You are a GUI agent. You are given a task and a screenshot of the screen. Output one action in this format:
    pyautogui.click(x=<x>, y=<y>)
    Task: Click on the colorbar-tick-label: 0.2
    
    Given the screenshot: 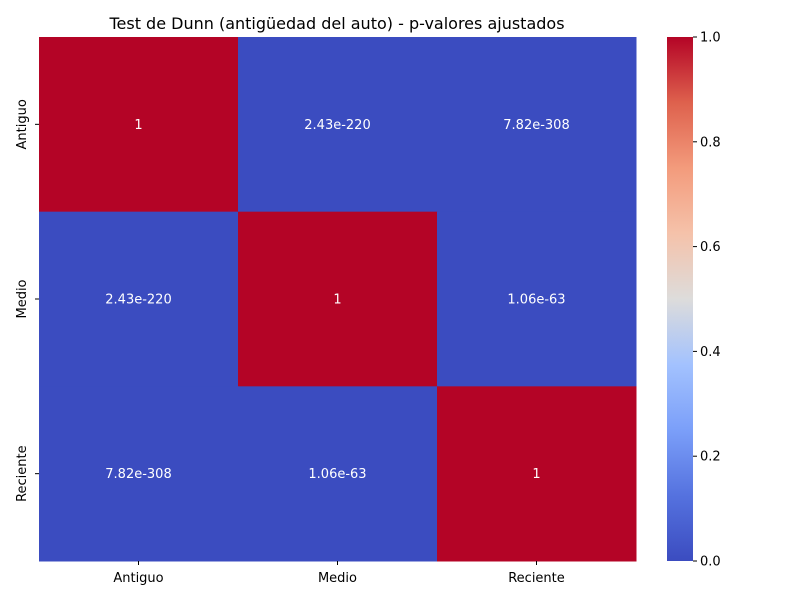 What is the action you would take?
    pyautogui.click(x=710, y=457)
    